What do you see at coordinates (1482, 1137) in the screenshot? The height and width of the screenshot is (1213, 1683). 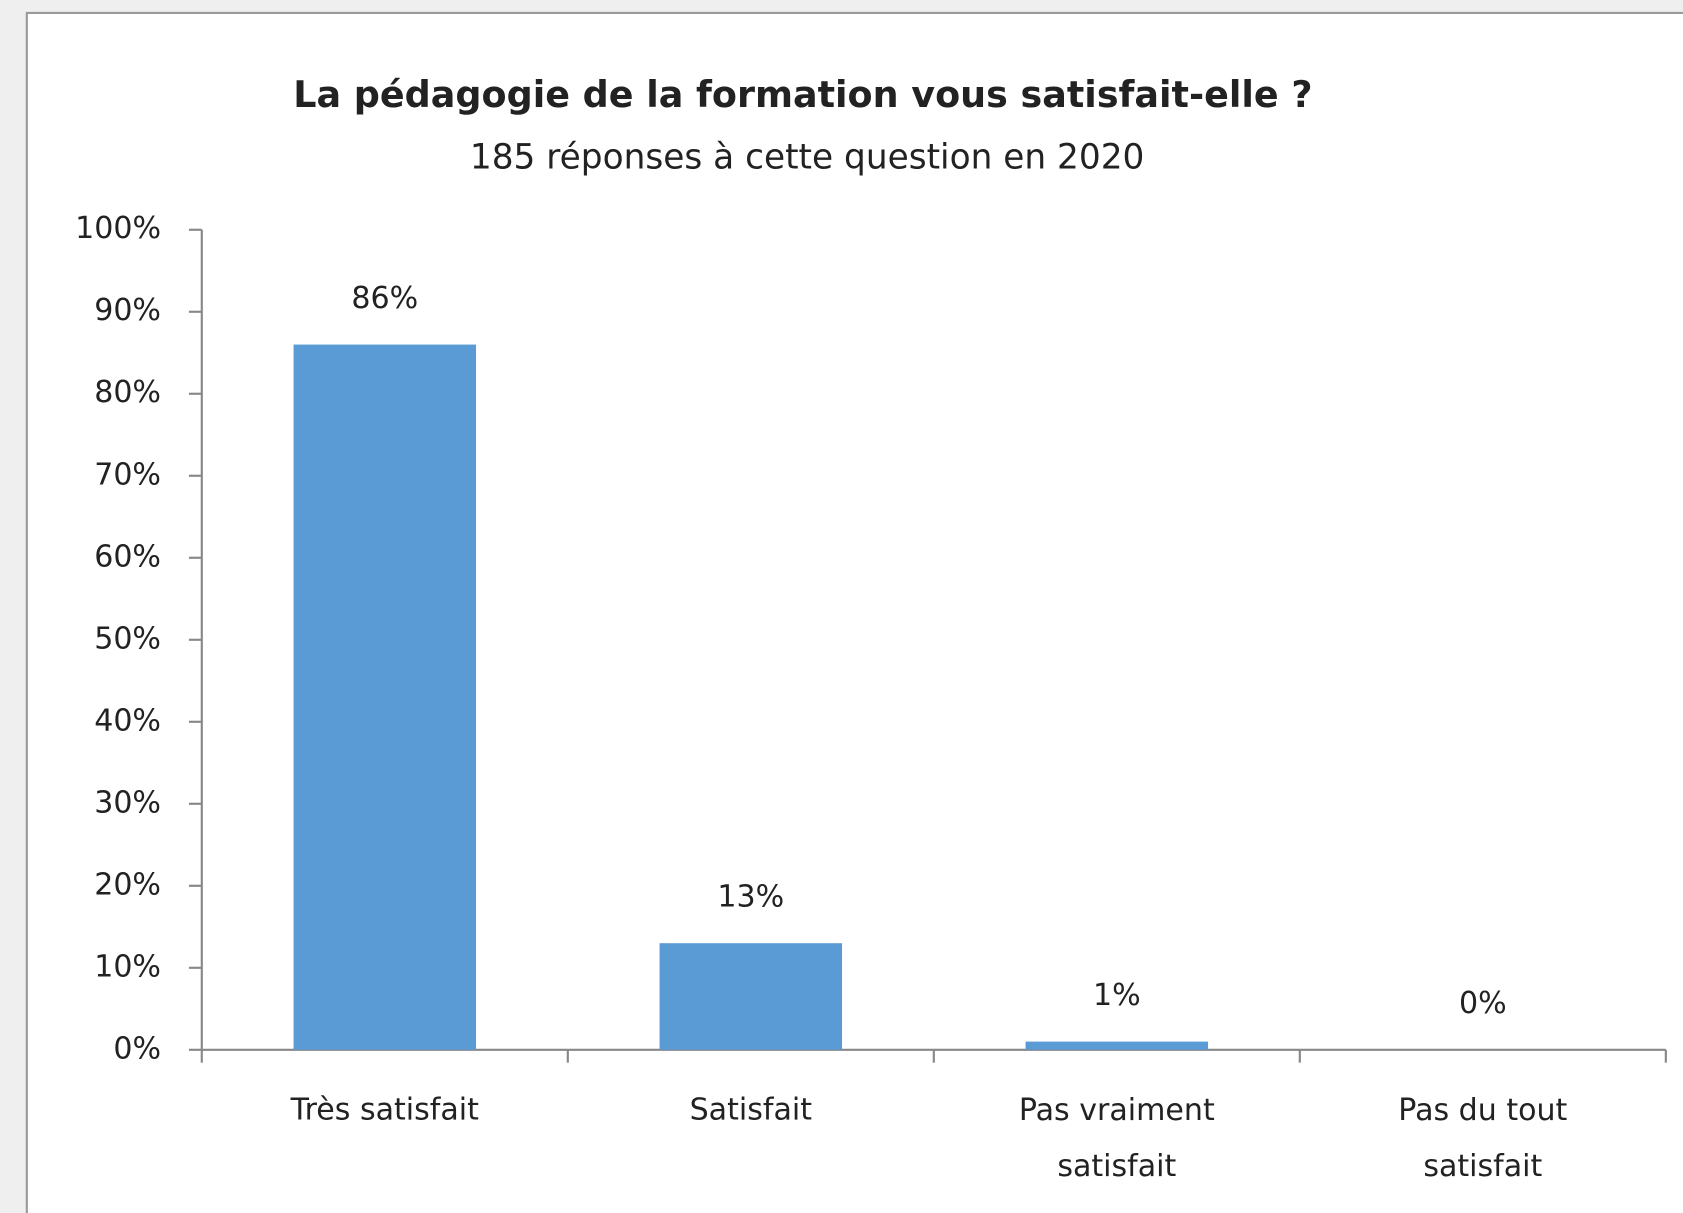 I see `x-tick-label: Pas du tout satisfait` at bounding box center [1482, 1137].